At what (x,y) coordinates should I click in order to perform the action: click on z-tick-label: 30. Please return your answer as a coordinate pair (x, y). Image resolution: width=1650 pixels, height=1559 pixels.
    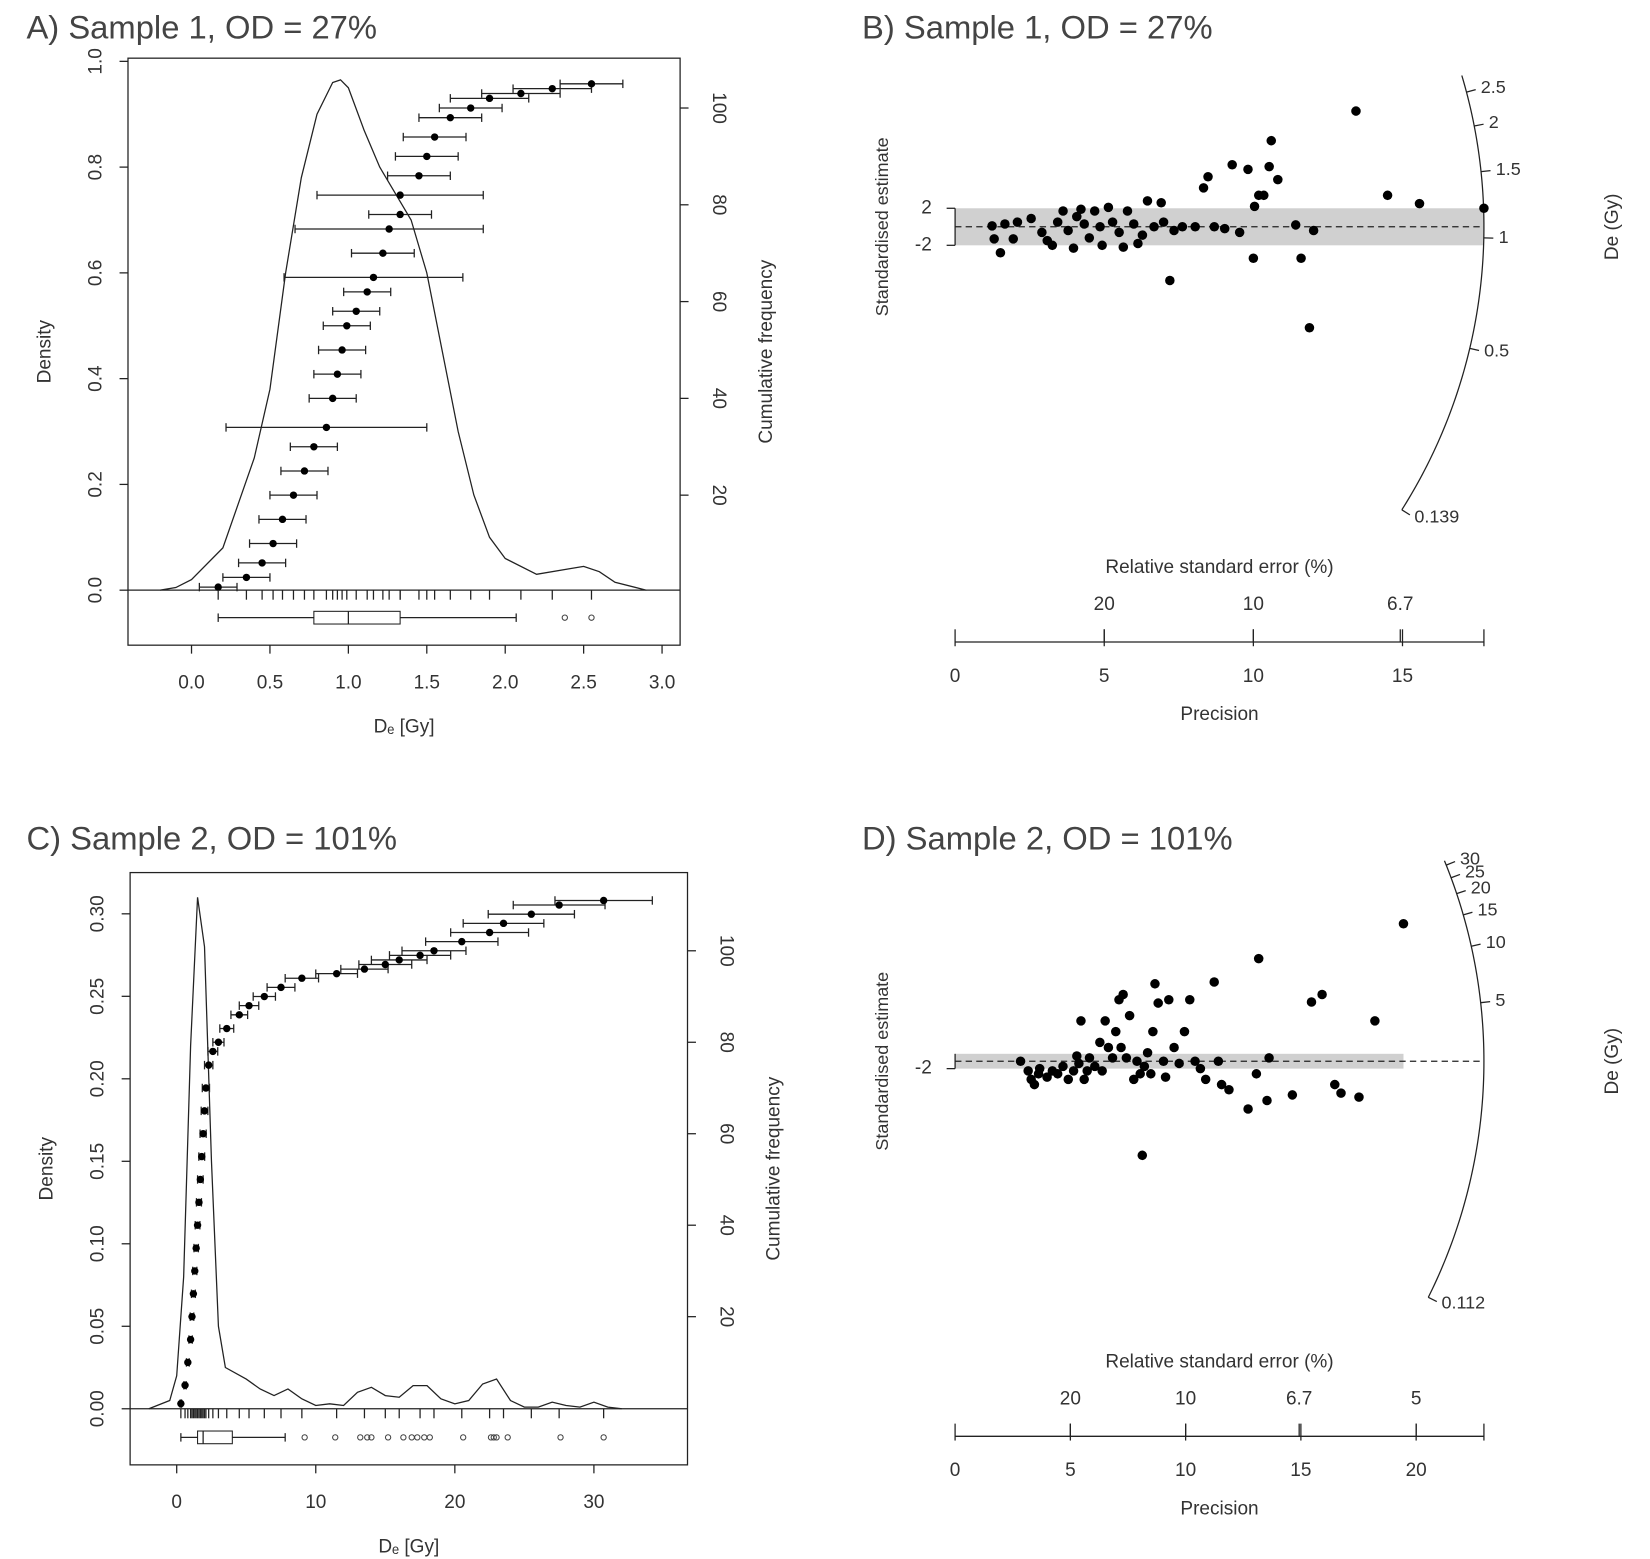
    Looking at the image, I should click on (1470, 858).